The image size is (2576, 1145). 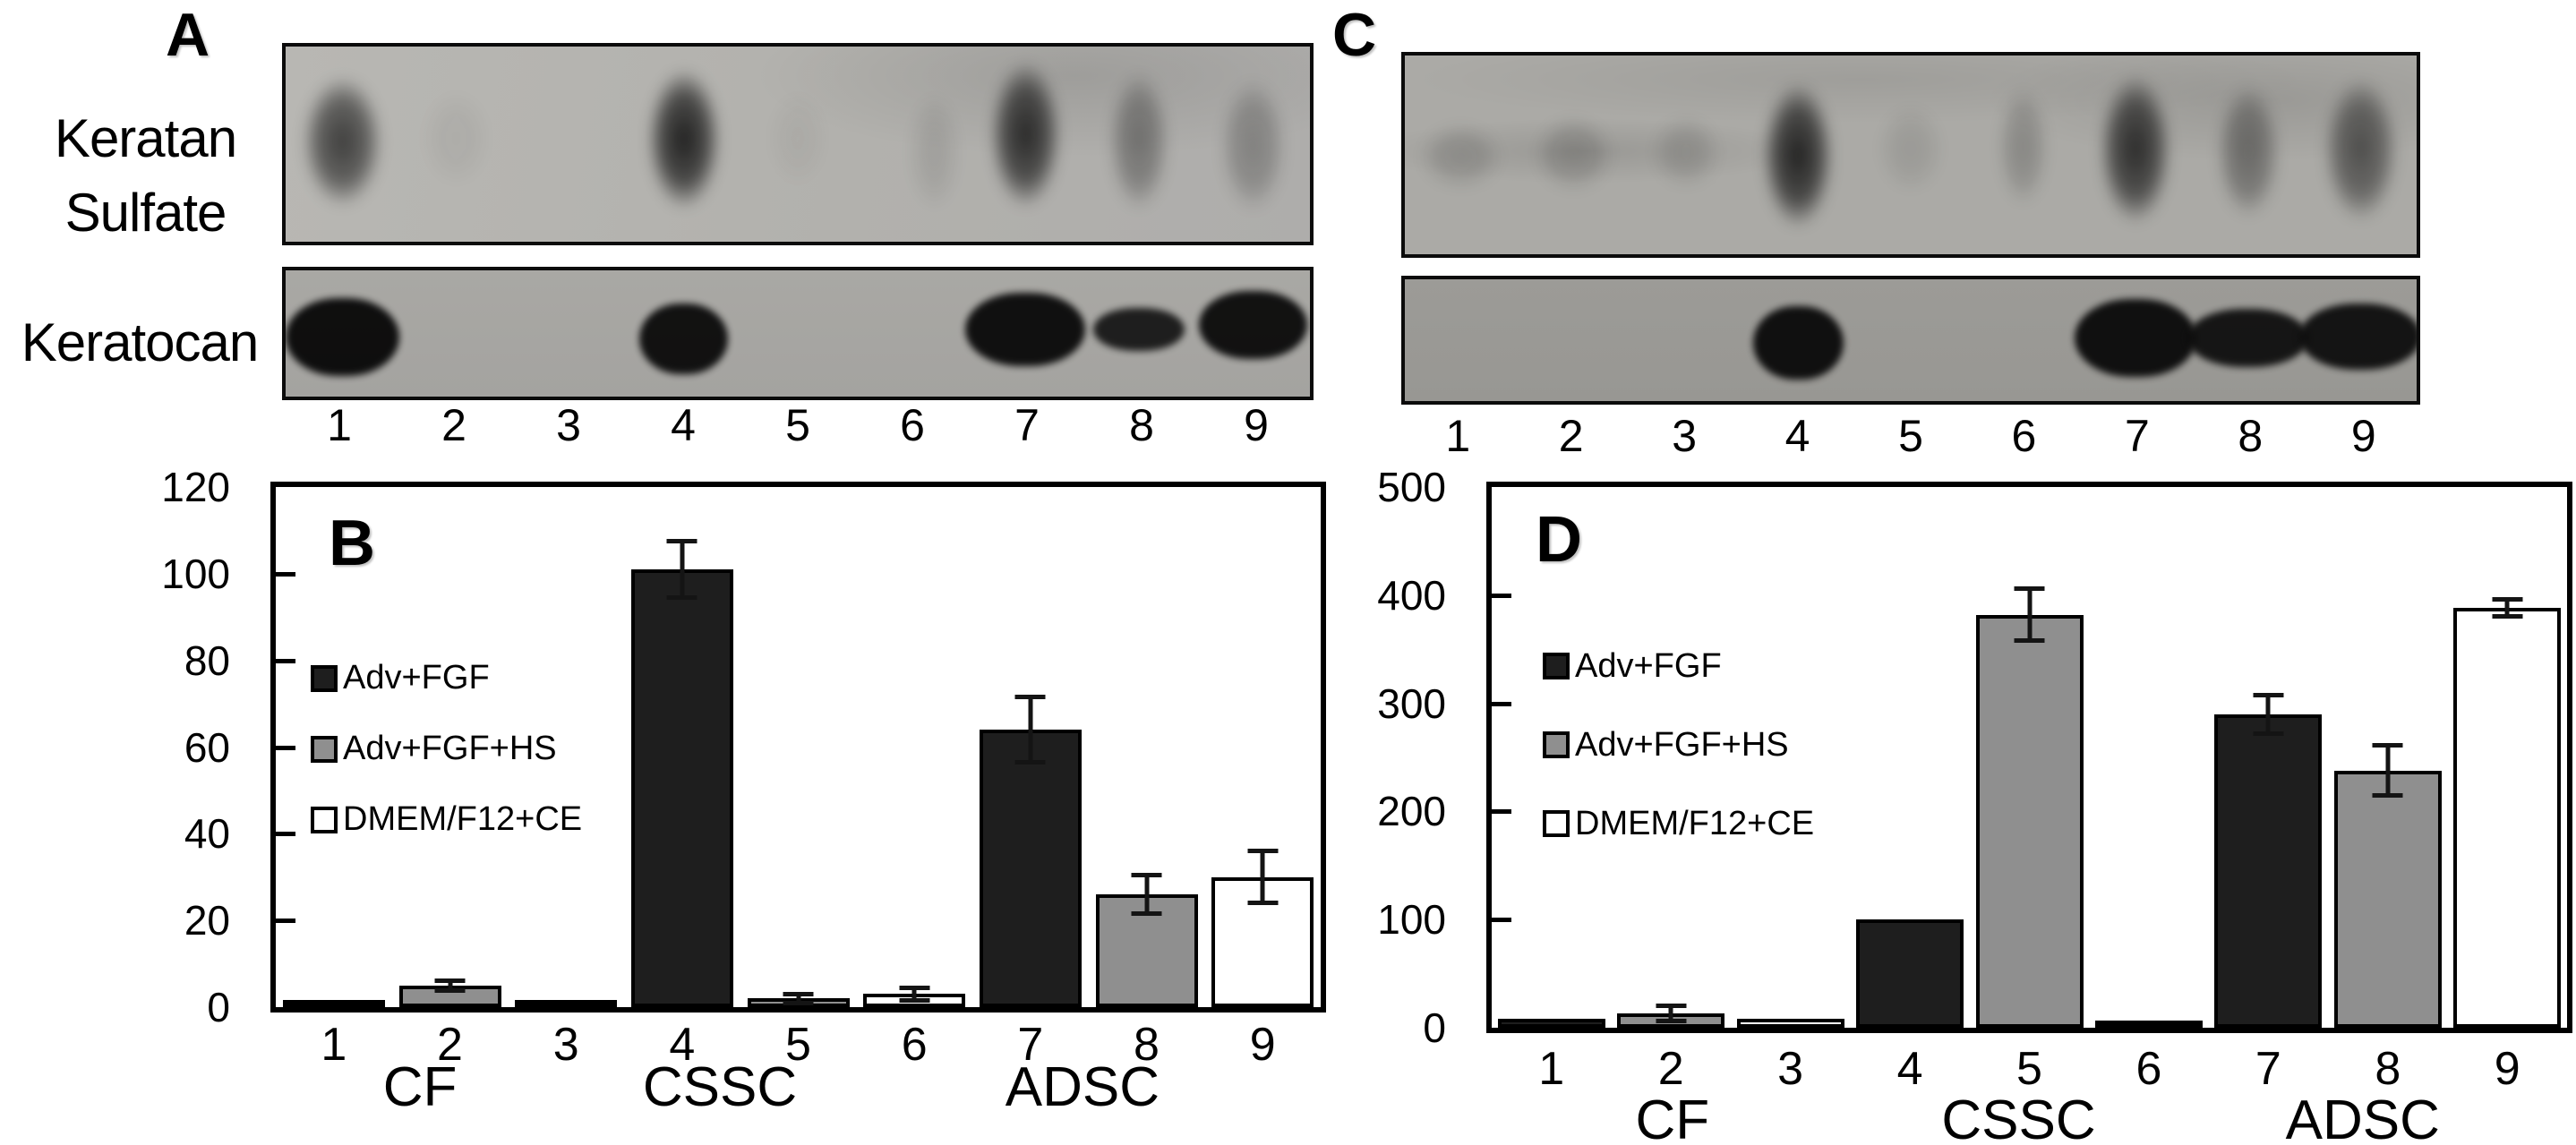 I want to click on group-label-adsc: ADSC, so click(x=1082, y=1087).